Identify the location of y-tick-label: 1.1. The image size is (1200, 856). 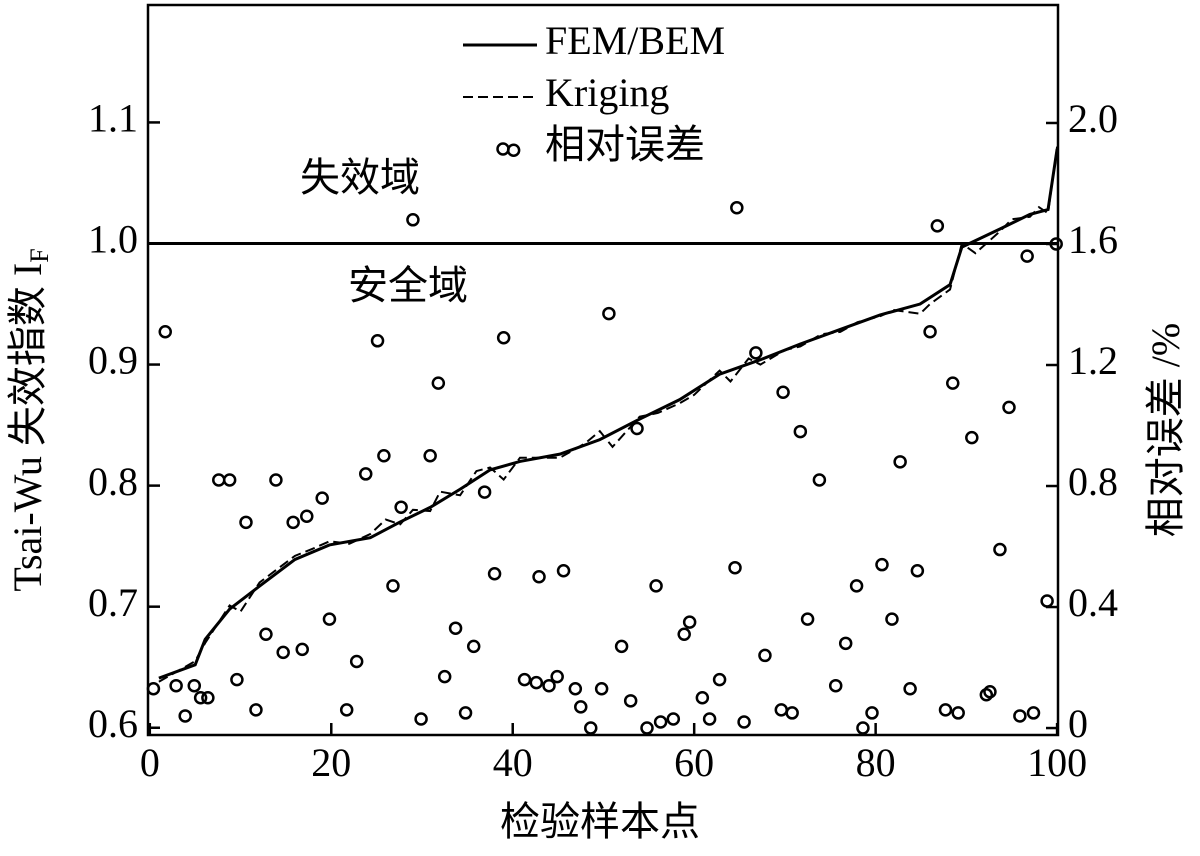
(113, 118).